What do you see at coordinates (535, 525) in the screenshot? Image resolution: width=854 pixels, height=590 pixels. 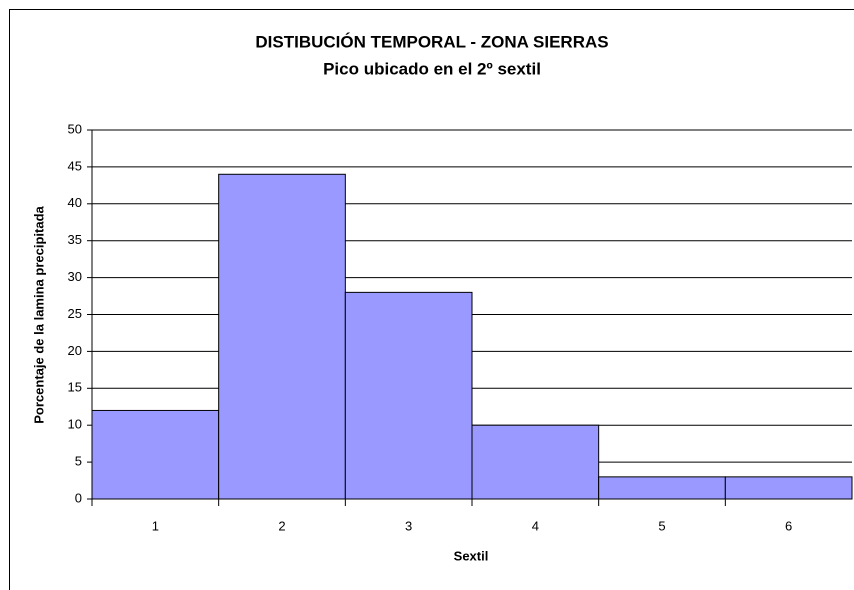 I see `x-tick-label: 4` at bounding box center [535, 525].